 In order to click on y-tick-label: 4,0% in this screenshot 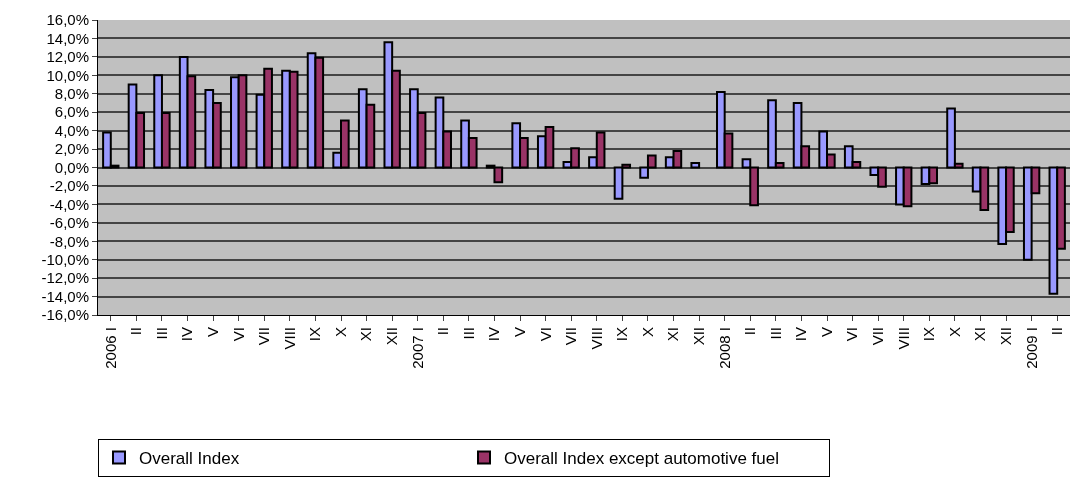, I will do `click(71, 130)`.